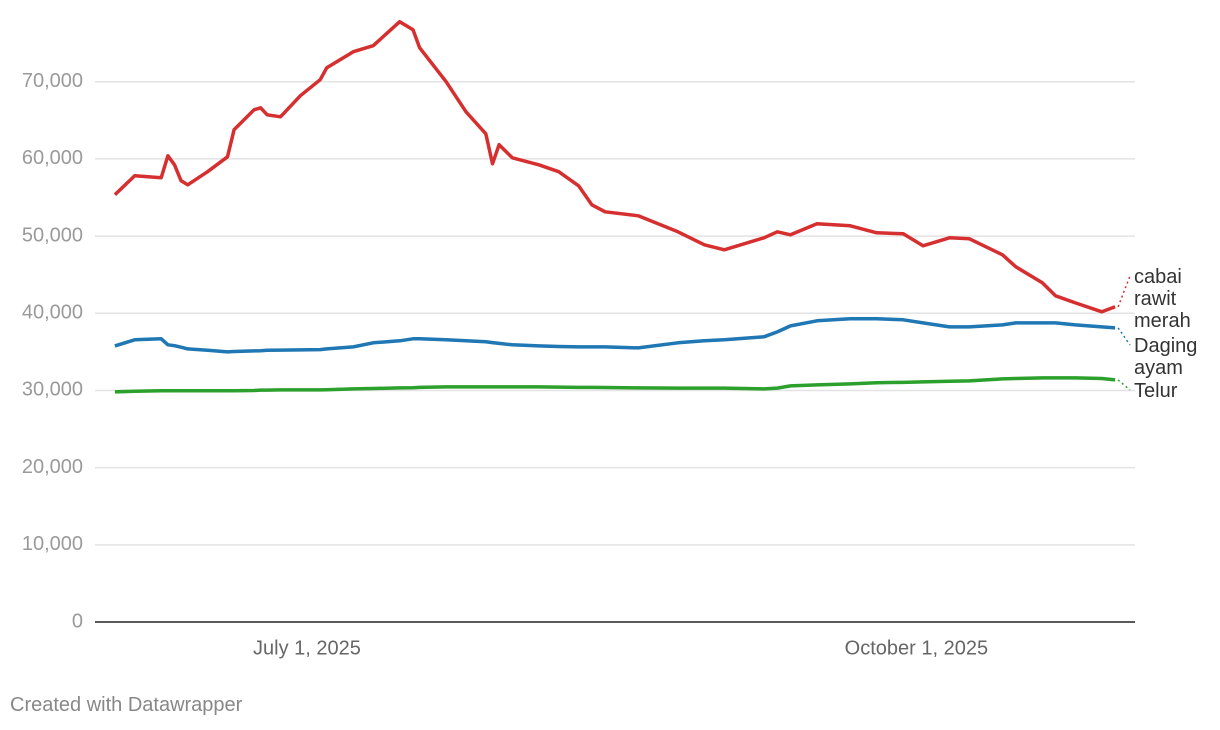 This screenshot has height=730, width=1220. What do you see at coordinates (1162, 299) in the screenshot?
I see `series-label: cabai rawit merah` at bounding box center [1162, 299].